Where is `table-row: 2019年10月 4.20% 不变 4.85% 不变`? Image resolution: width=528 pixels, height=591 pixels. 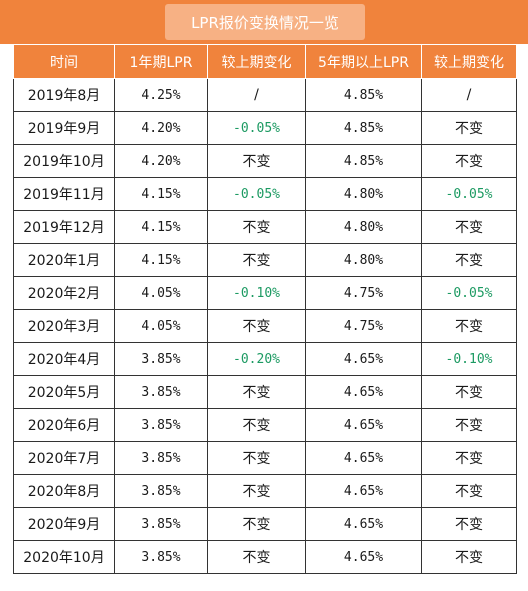
table-row: 2019年10月 4.20% 不变 4.85% 不变 is located at coordinates (265, 161).